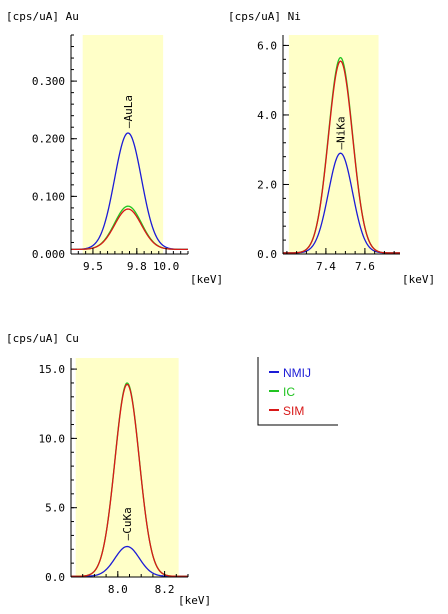  Describe the element at coordinates (48, 196) in the screenshot. I see `chart-au-y-tick-label: 0.100` at that location.